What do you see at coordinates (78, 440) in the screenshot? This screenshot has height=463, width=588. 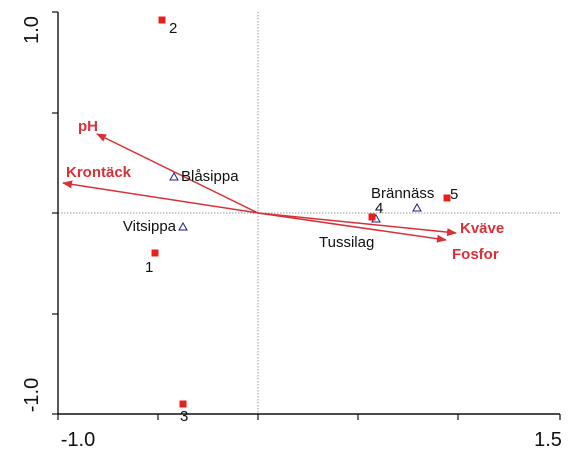 I see `x-tick-label: -1.0` at bounding box center [78, 440].